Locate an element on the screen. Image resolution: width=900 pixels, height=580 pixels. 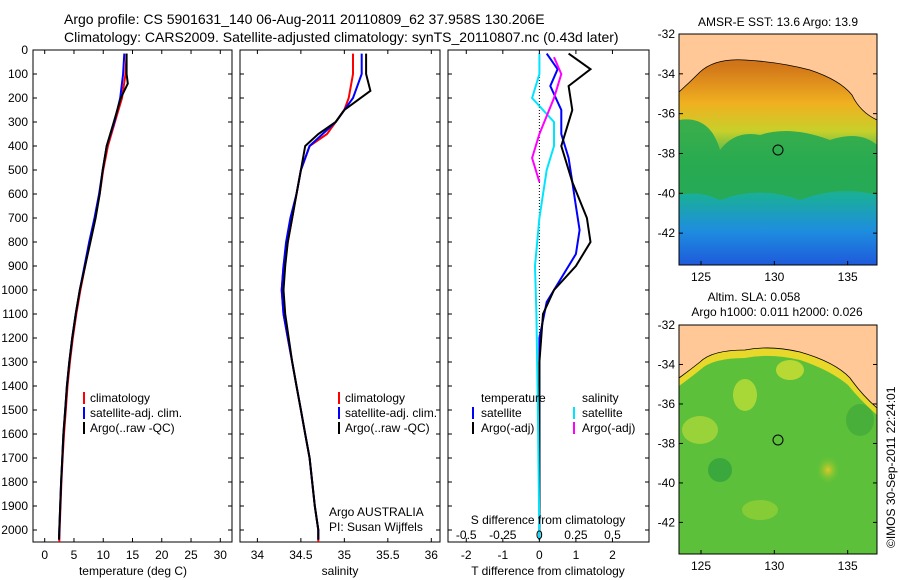
sst-warm-lobe is located at coordinates (778, 159).